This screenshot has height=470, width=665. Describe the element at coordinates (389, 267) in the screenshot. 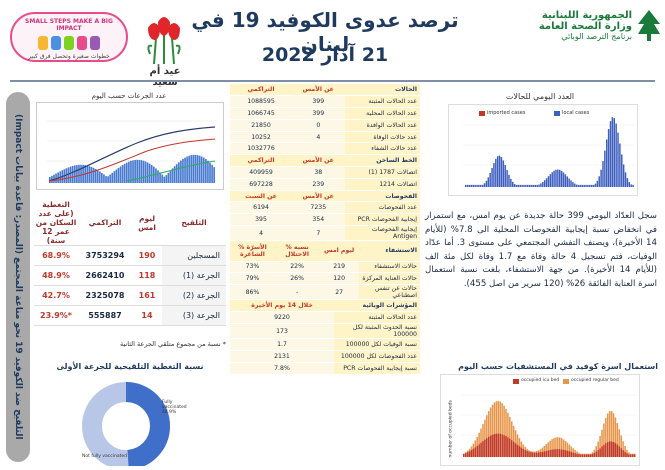

I see `row-label: حالات الاستشفاء` at that location.